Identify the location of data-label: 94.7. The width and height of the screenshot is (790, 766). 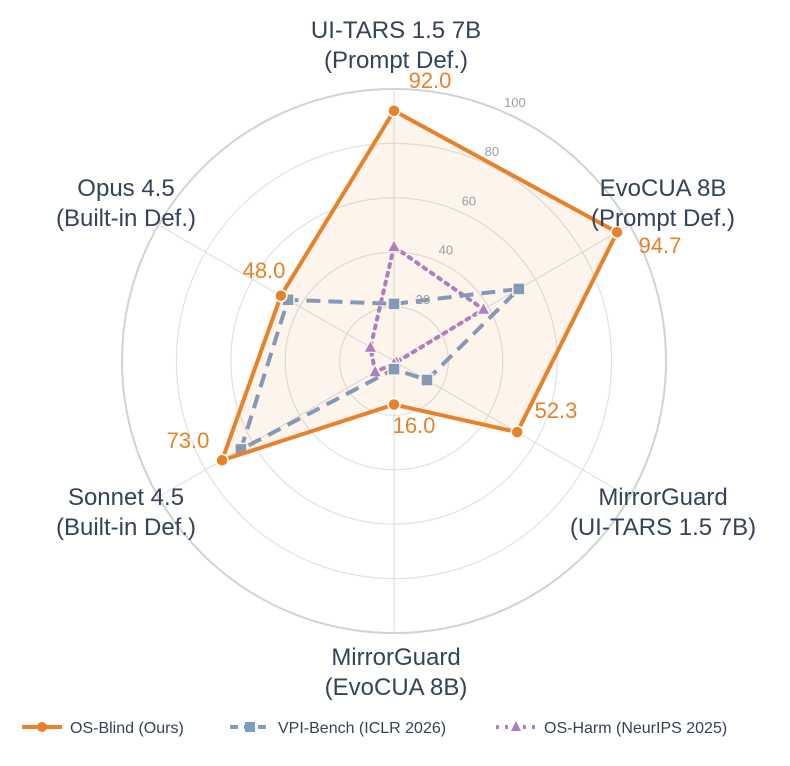
(660, 245).